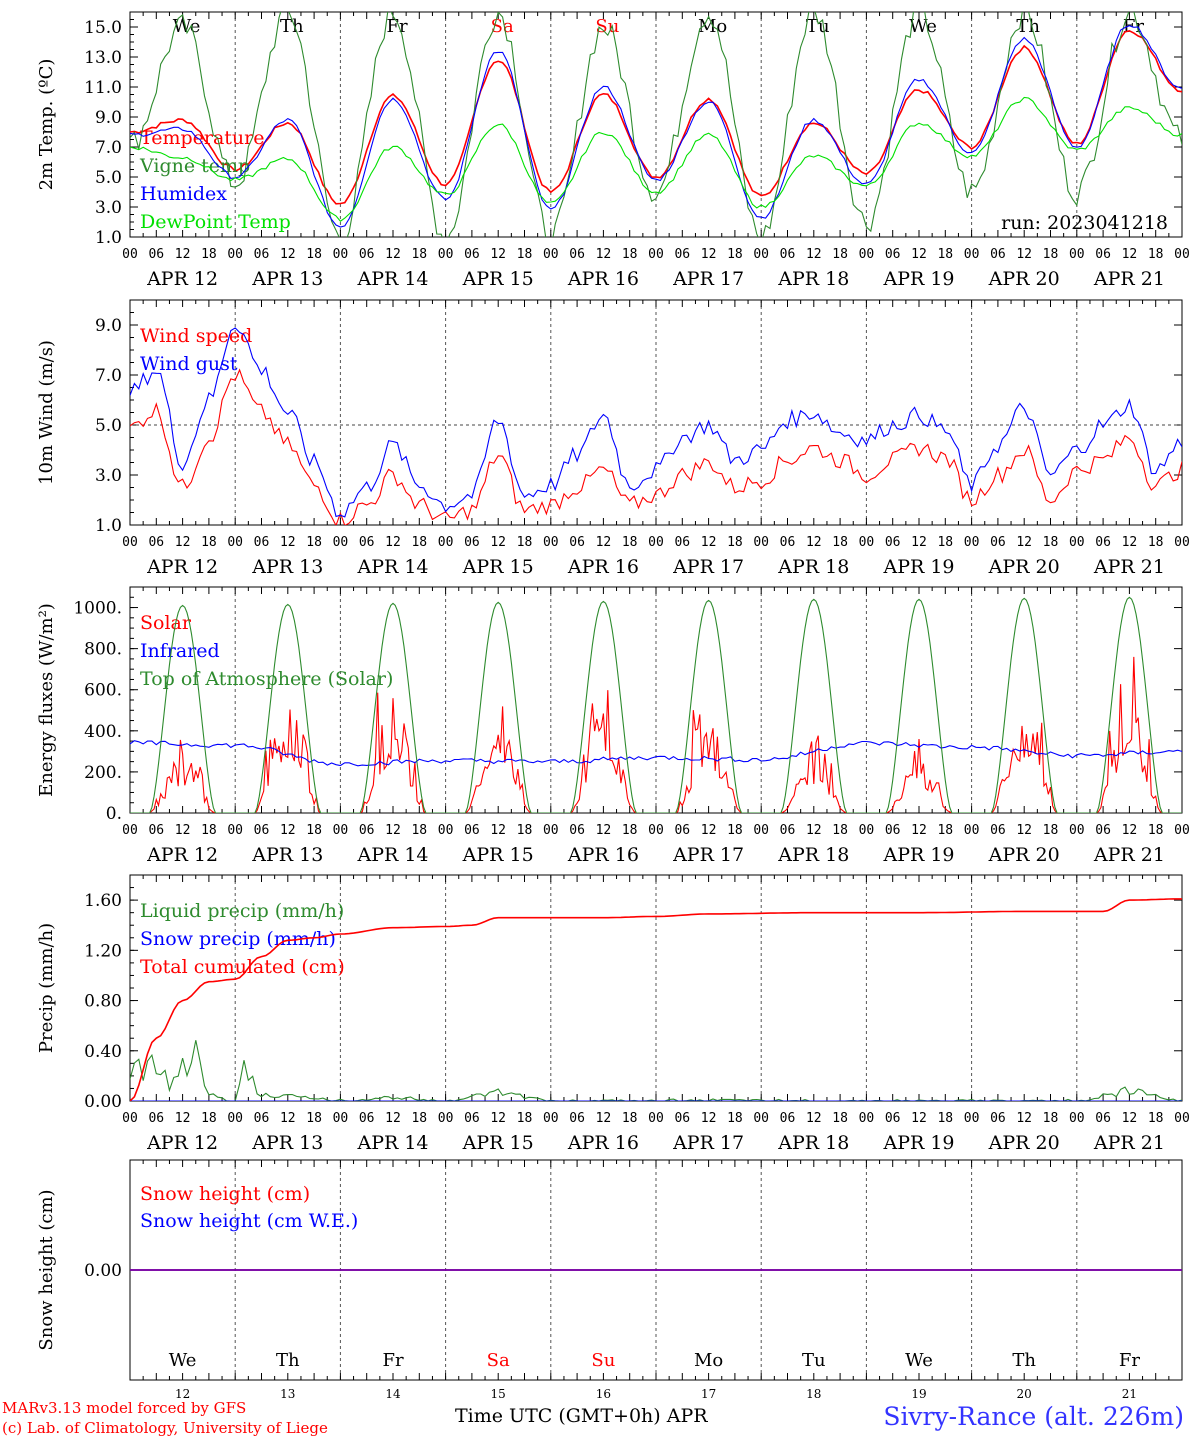 This screenshot has width=1194, height=1440. Describe the element at coordinates (180, 651) in the screenshot. I see `legend-entry: Infrared` at that location.